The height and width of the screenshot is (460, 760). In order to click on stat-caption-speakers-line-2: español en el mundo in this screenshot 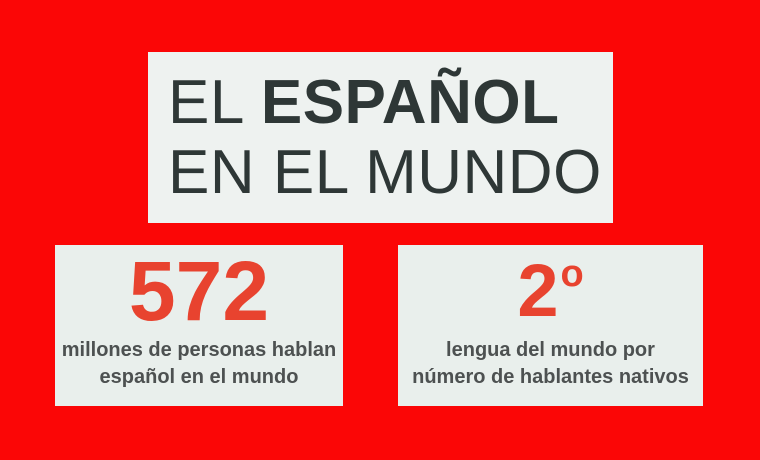, I will do `click(199, 377)`.